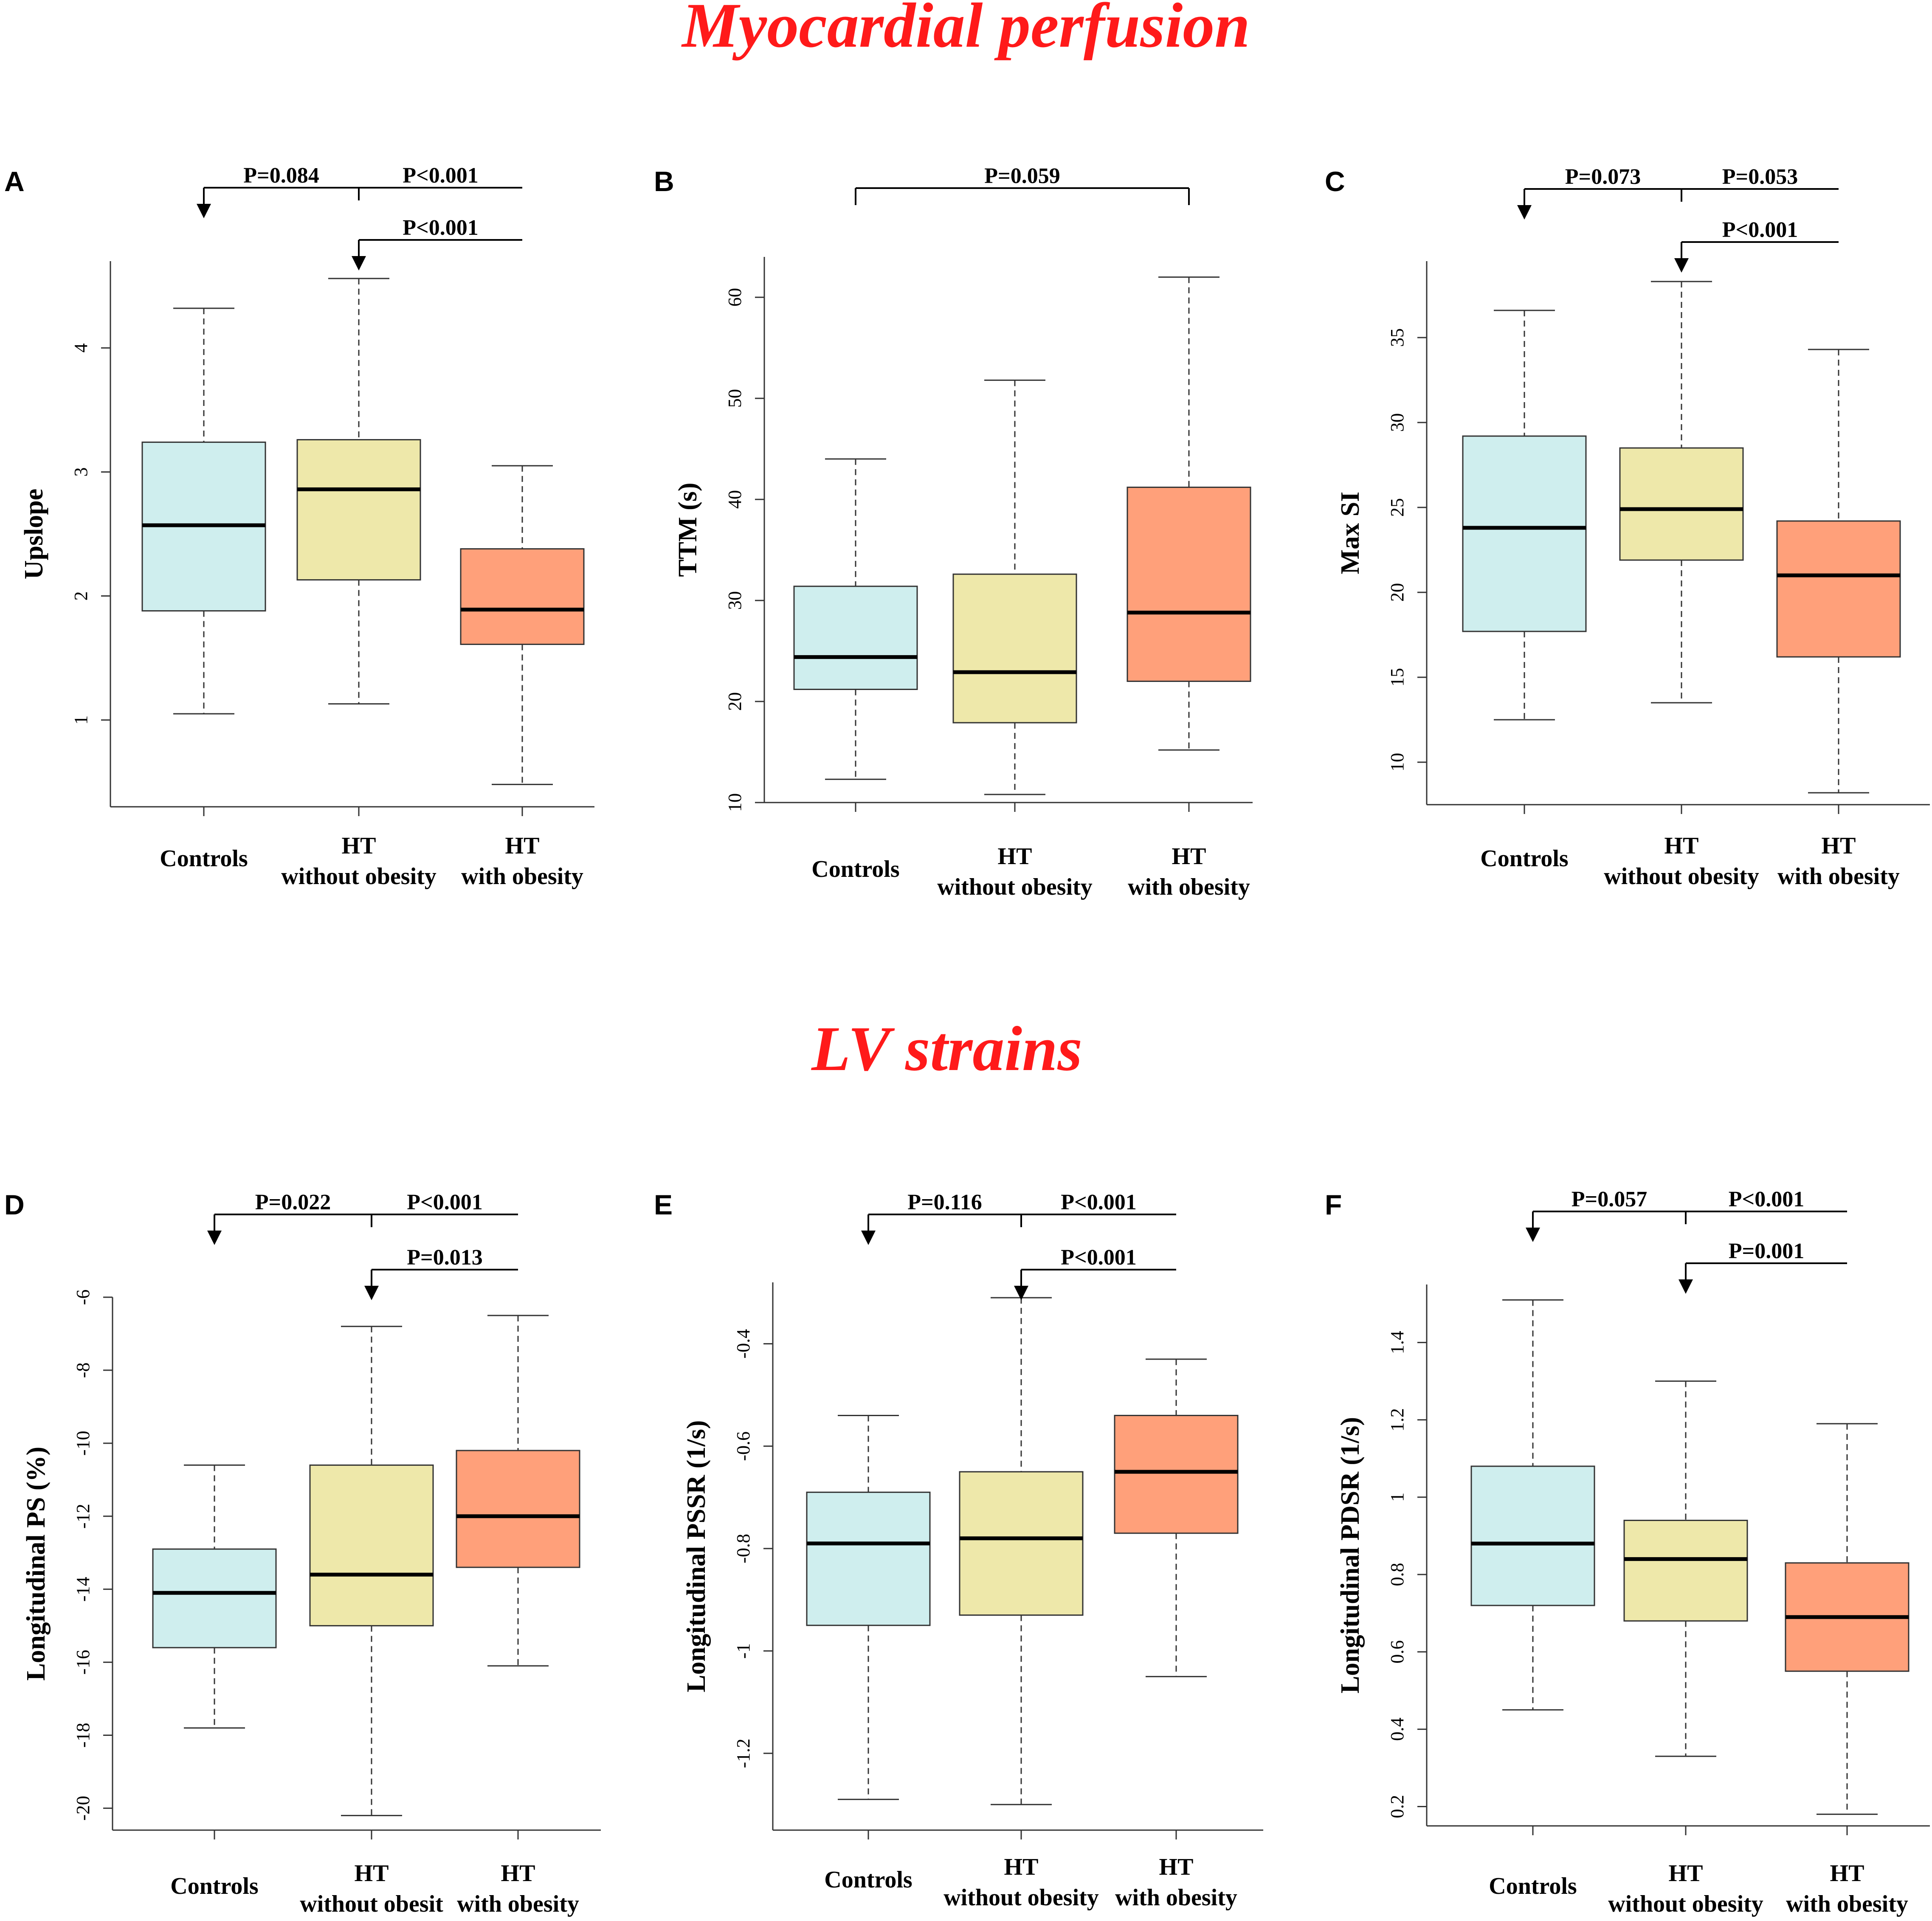 The height and width of the screenshot is (1921, 1932). Describe the element at coordinates (743, 1651) in the screenshot. I see `y-tick-label: -1` at that location.